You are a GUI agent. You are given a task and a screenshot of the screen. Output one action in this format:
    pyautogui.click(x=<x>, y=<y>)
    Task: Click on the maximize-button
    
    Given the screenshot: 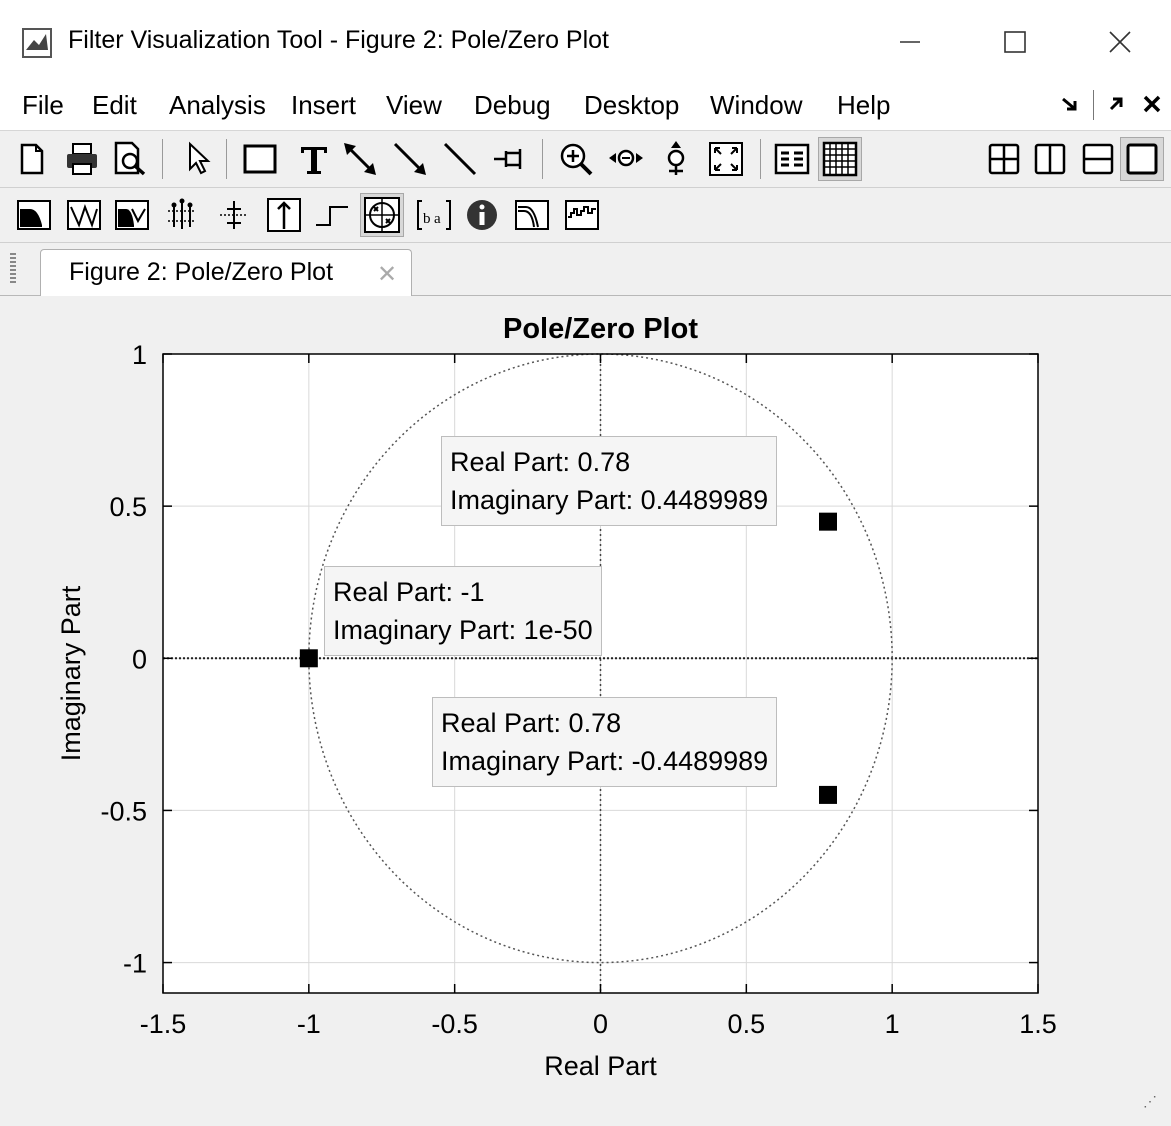 What is the action you would take?
    pyautogui.click(x=1015, y=42)
    